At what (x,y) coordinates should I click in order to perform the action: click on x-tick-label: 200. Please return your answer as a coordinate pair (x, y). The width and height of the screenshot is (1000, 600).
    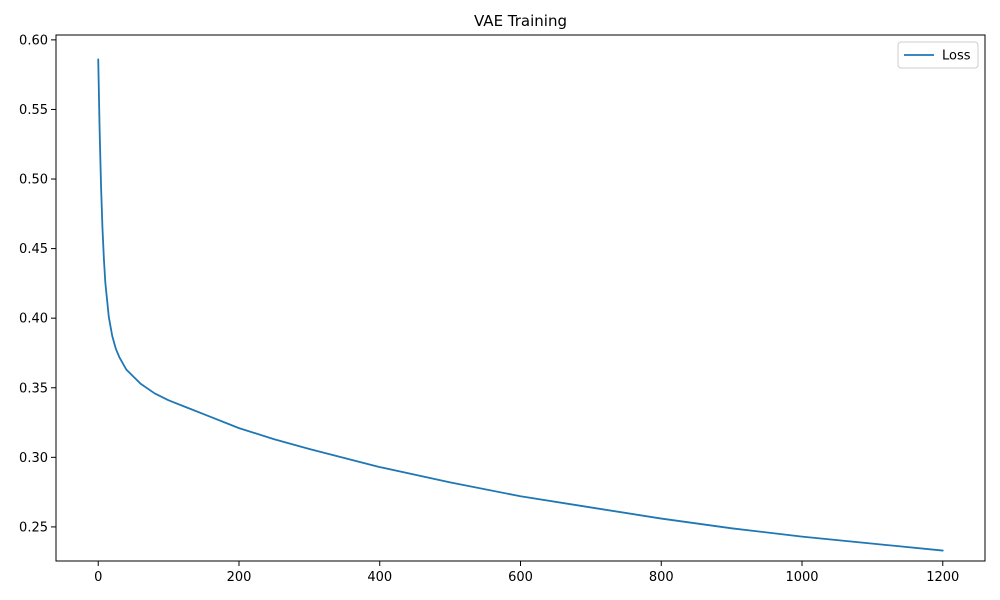
    Looking at the image, I should click on (239, 577).